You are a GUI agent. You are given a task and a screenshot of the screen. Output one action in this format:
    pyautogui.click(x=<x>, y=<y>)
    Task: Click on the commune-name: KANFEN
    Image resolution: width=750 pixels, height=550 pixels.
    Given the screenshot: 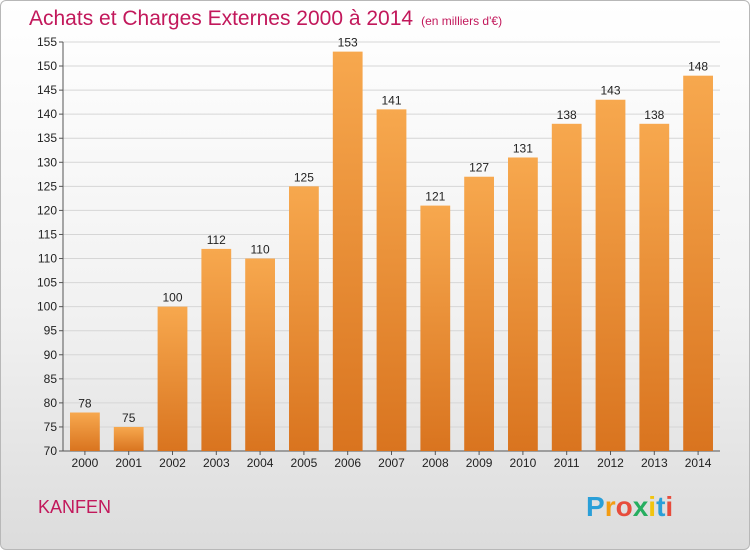 What is the action you would take?
    pyautogui.click(x=75, y=507)
    